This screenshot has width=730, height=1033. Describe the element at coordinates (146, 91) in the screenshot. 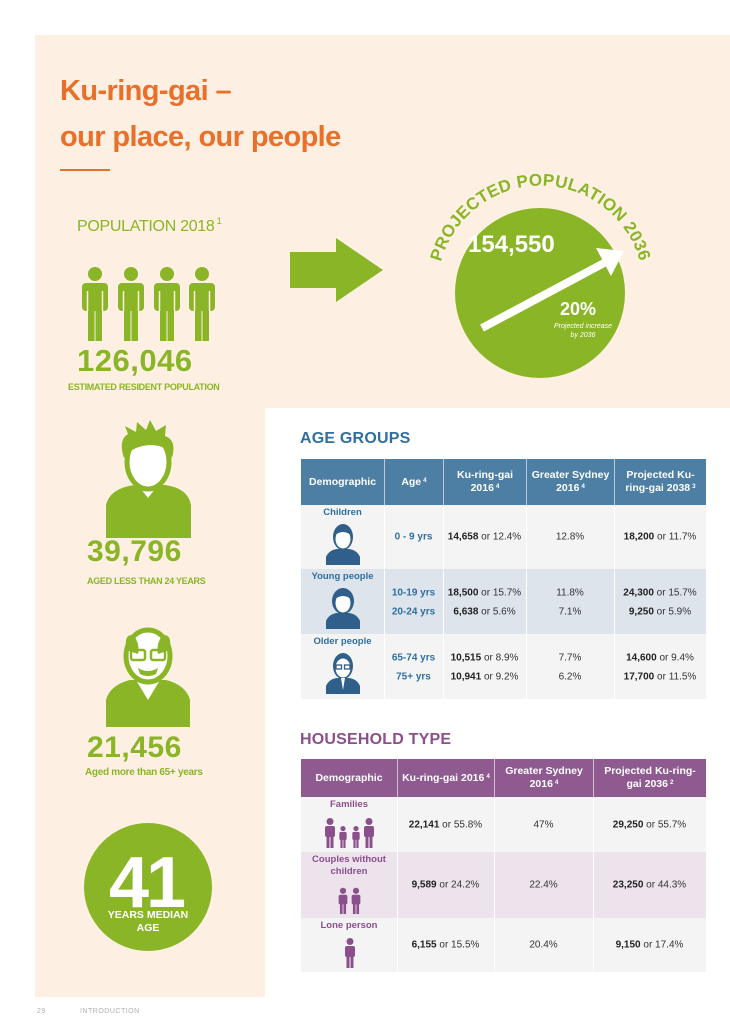

I see `title-line: Ku-ring-gai –` at that location.